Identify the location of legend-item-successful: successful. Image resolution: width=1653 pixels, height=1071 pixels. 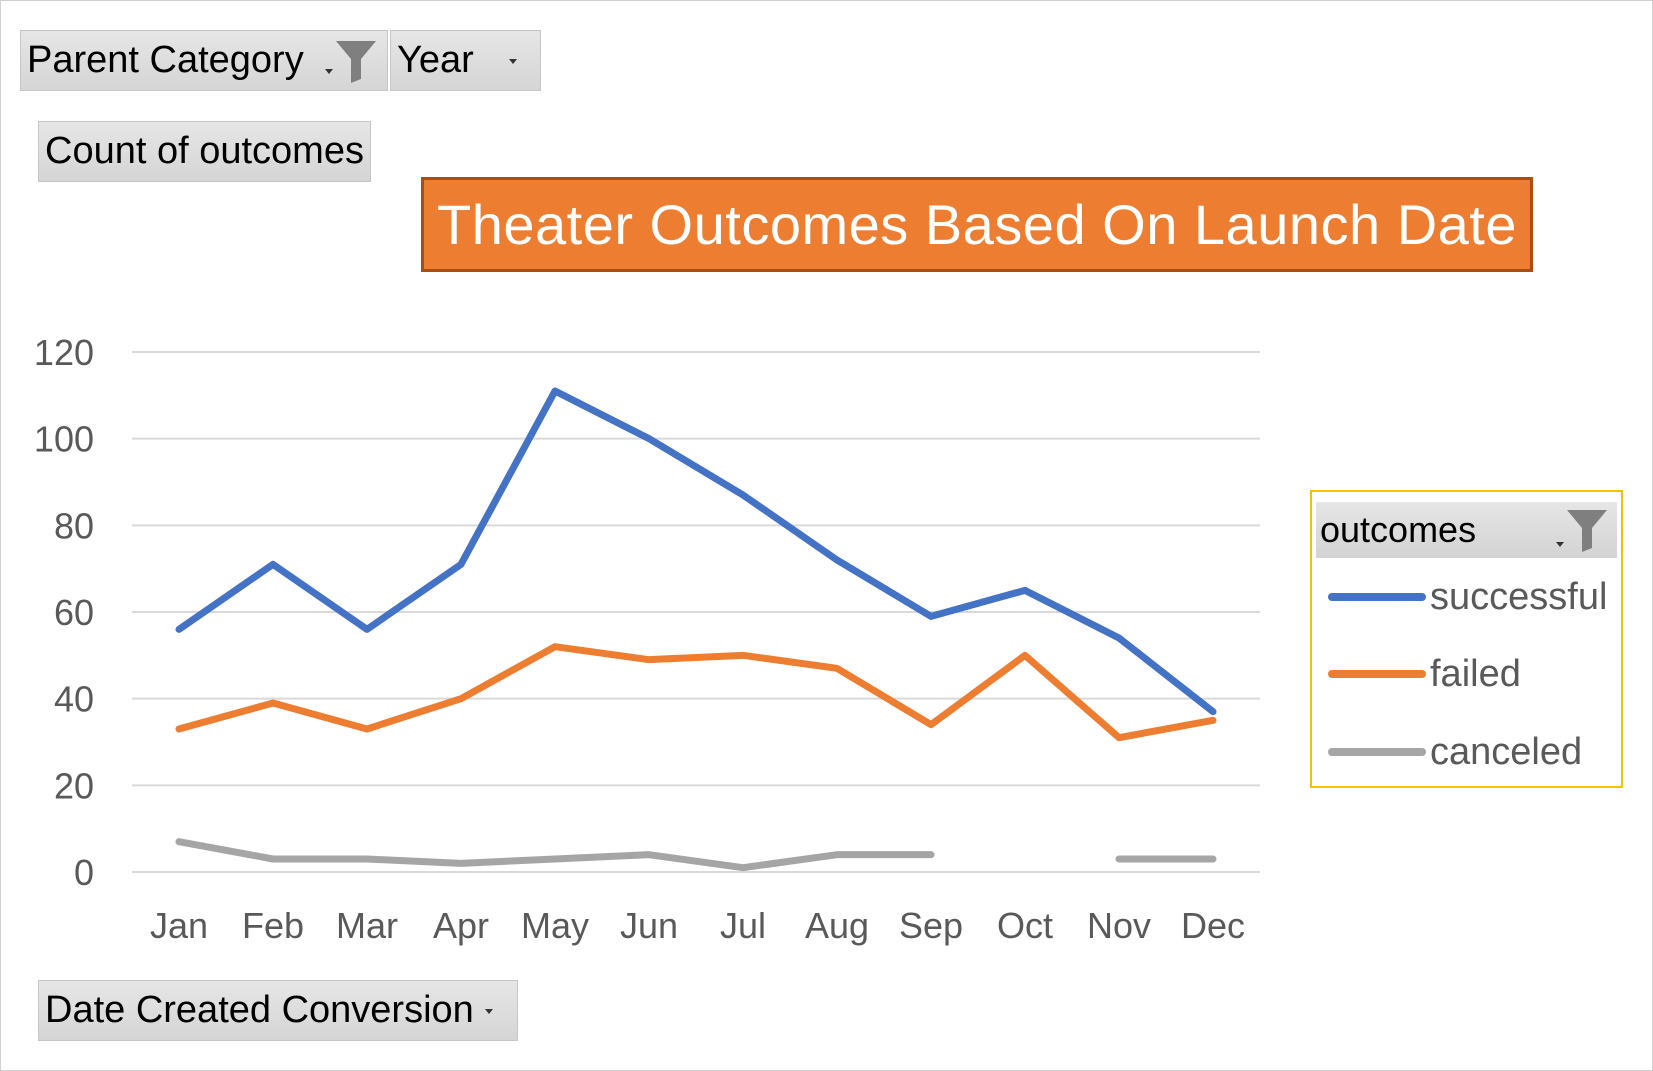
(1467, 597).